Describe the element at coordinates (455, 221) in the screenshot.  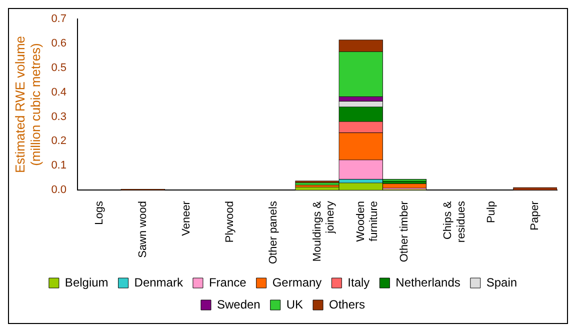
I see `x-tick-label: Chips & residues` at that location.